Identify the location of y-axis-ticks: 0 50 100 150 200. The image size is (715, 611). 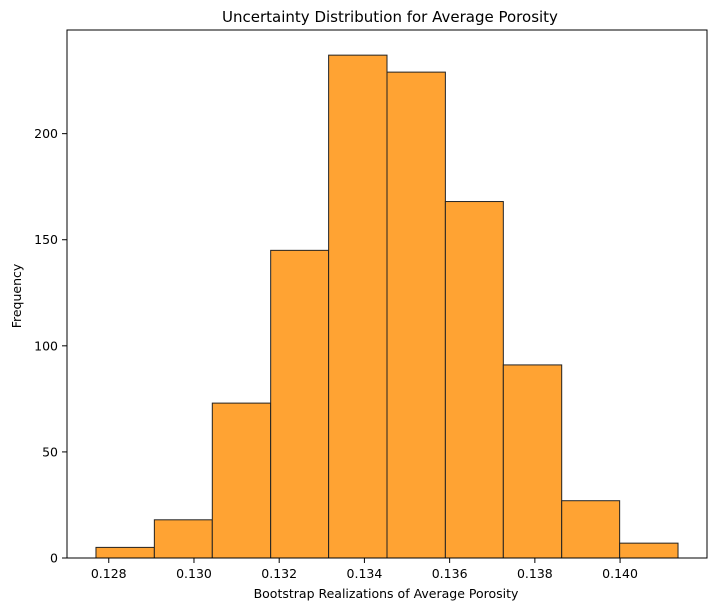
(50, 346).